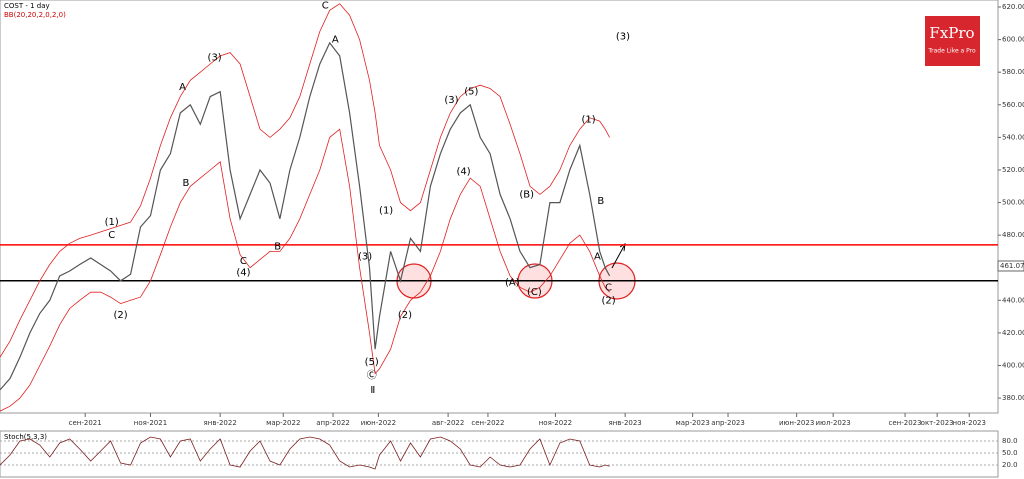  What do you see at coordinates (1013, 398) in the screenshot?
I see `y-tick-label: 380.00` at bounding box center [1013, 398].